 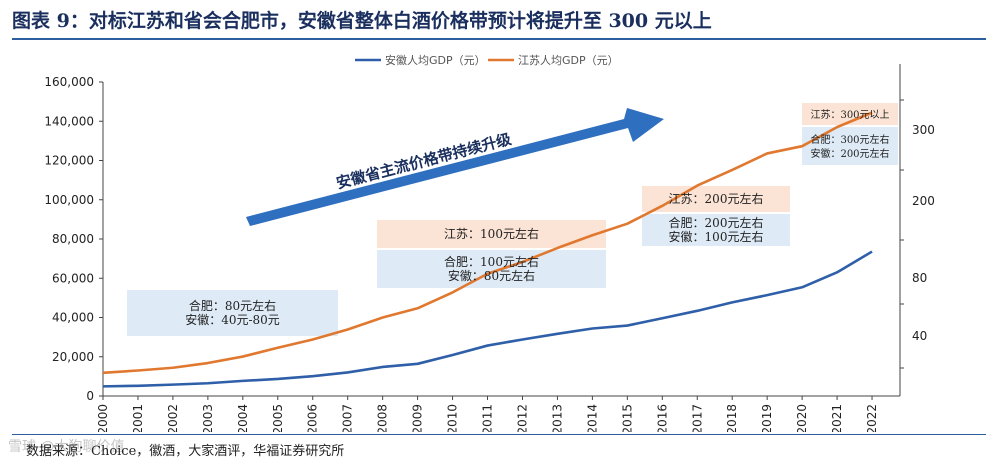 I want to click on y-tick-label: 160,000, so click(x=69, y=82).